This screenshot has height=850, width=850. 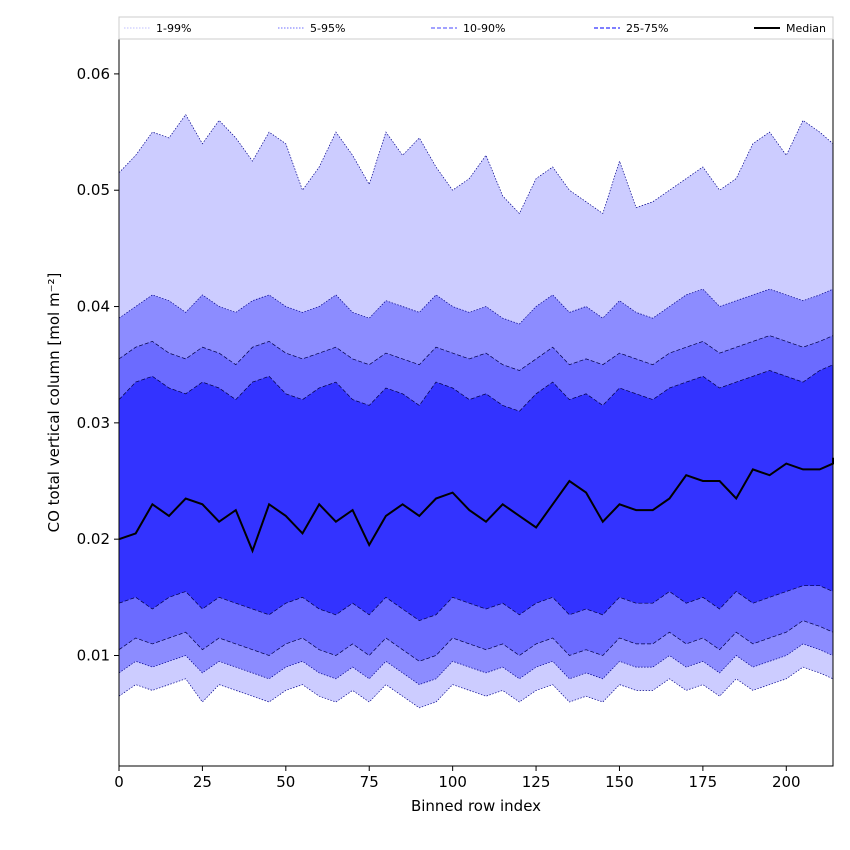 What do you see at coordinates (806, 28) in the screenshot?
I see `legend-label: Median` at bounding box center [806, 28].